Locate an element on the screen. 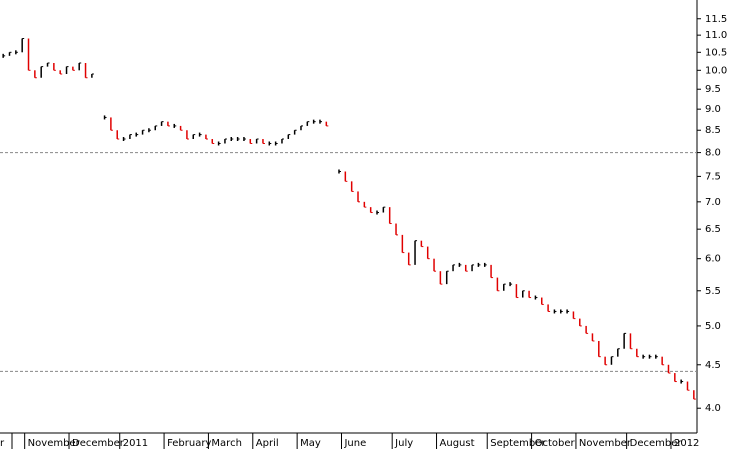 This screenshot has height=449, width=730. y-tick-label: 9.0 is located at coordinates (713, 109).